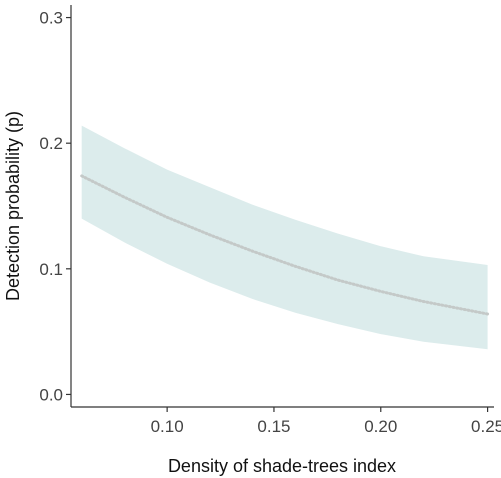 The height and width of the screenshot is (478, 501). I want to click on x-tick-label: 0.25, so click(486, 426).